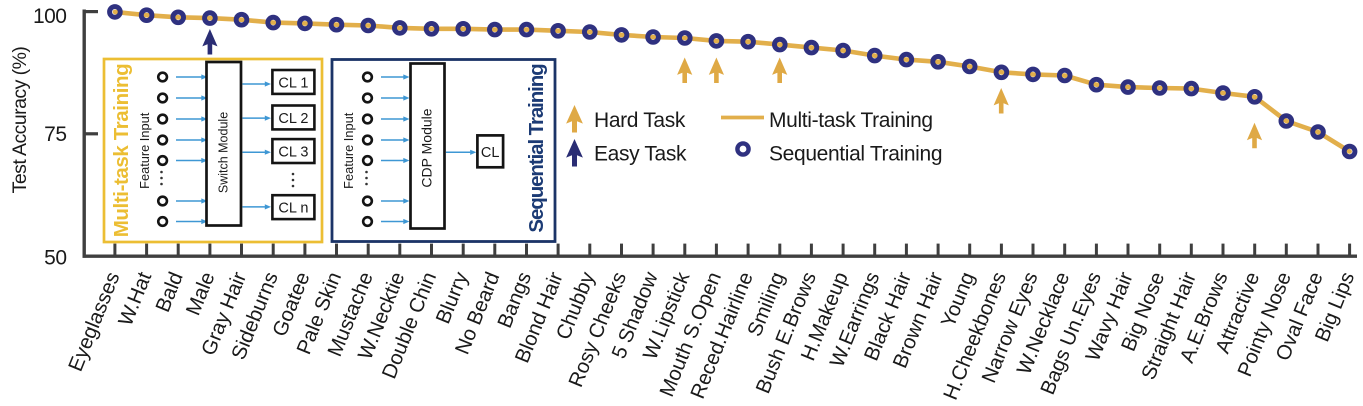 The image size is (1363, 406). I want to click on svg-text: 75, so click(55, 134).